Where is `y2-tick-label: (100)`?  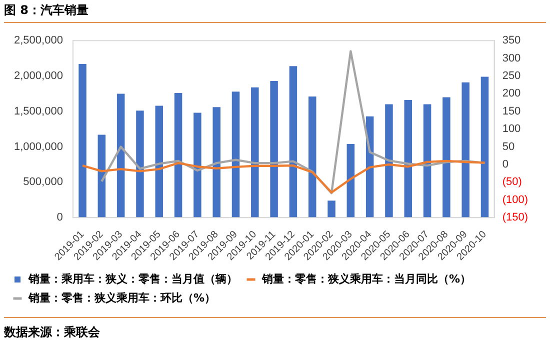 y2-tick-label: (100) is located at coordinates (515, 200).